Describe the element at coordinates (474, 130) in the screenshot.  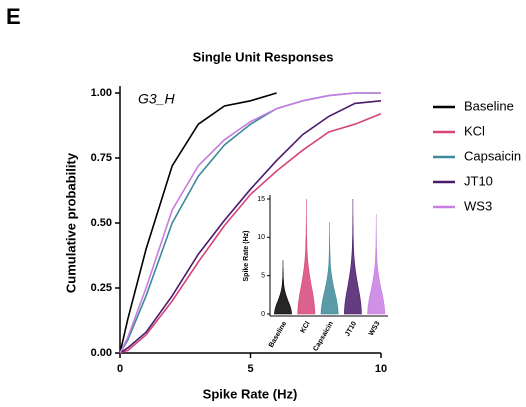
I see `legend-label: KCl` at that location.